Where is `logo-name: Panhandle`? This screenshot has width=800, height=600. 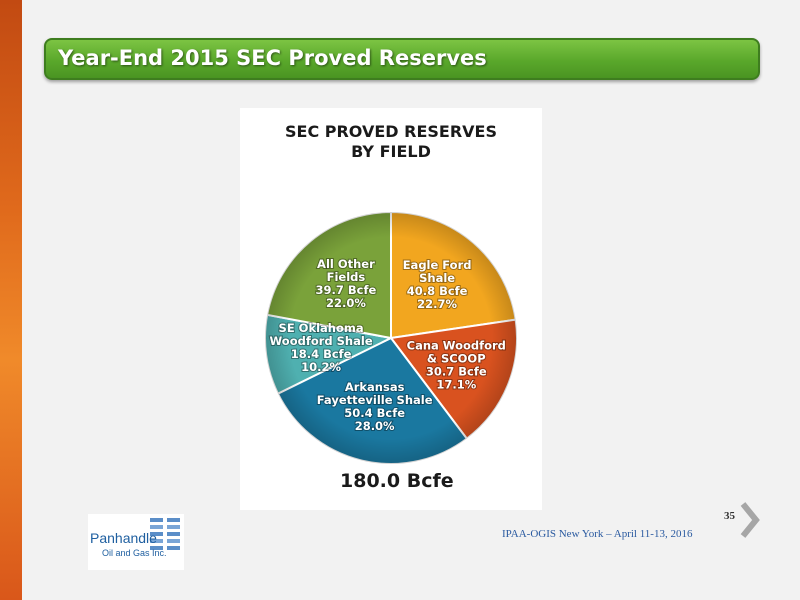 logo-name: Panhandle is located at coordinates (123, 538).